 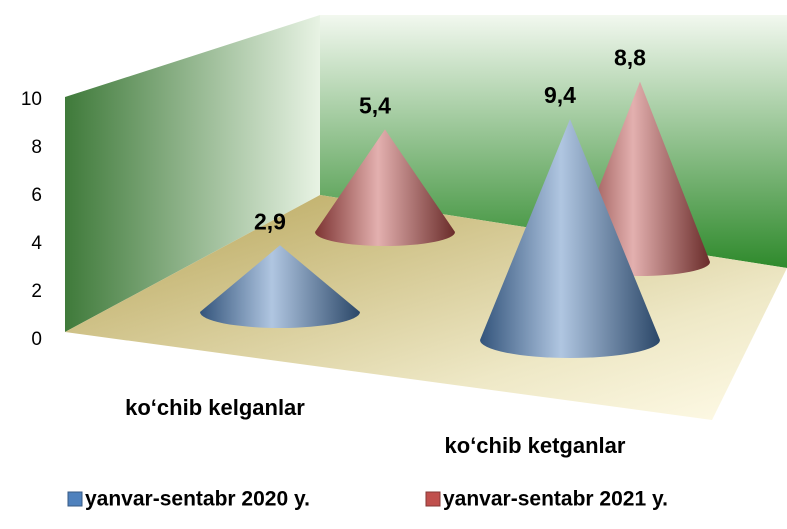 What do you see at coordinates (36, 291) in the screenshot?
I see `y-tick-label: 2` at bounding box center [36, 291].